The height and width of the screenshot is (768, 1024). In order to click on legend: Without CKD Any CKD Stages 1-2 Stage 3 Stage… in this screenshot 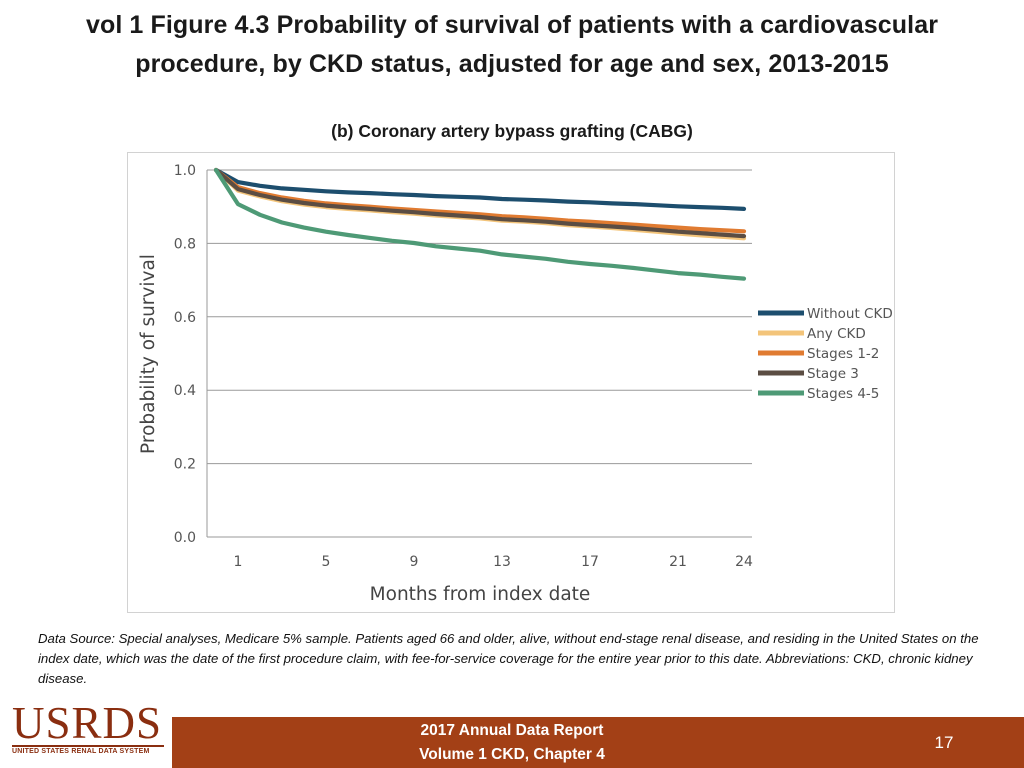, I will do `click(825, 354)`.